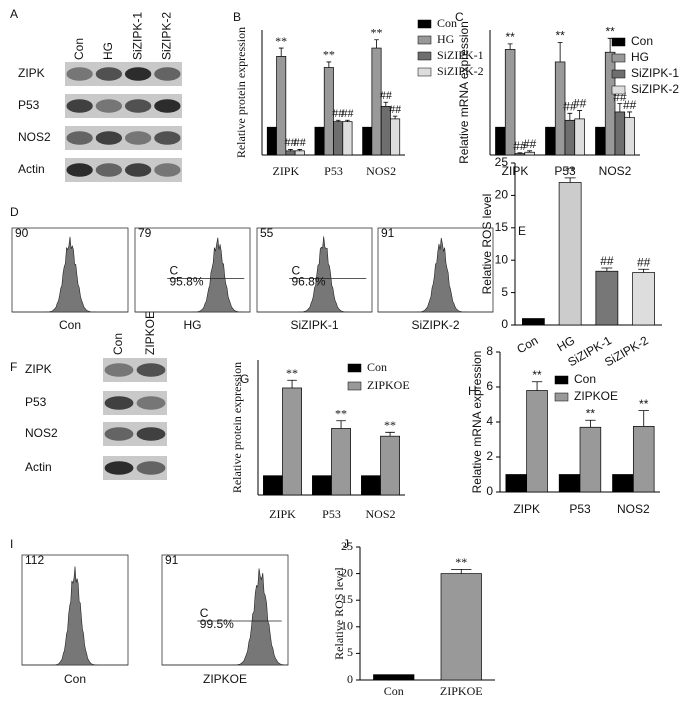  Describe the element at coordinates (464, 92) in the screenshot. I see `y-axis-label: Relative mRNA expression` at that location.